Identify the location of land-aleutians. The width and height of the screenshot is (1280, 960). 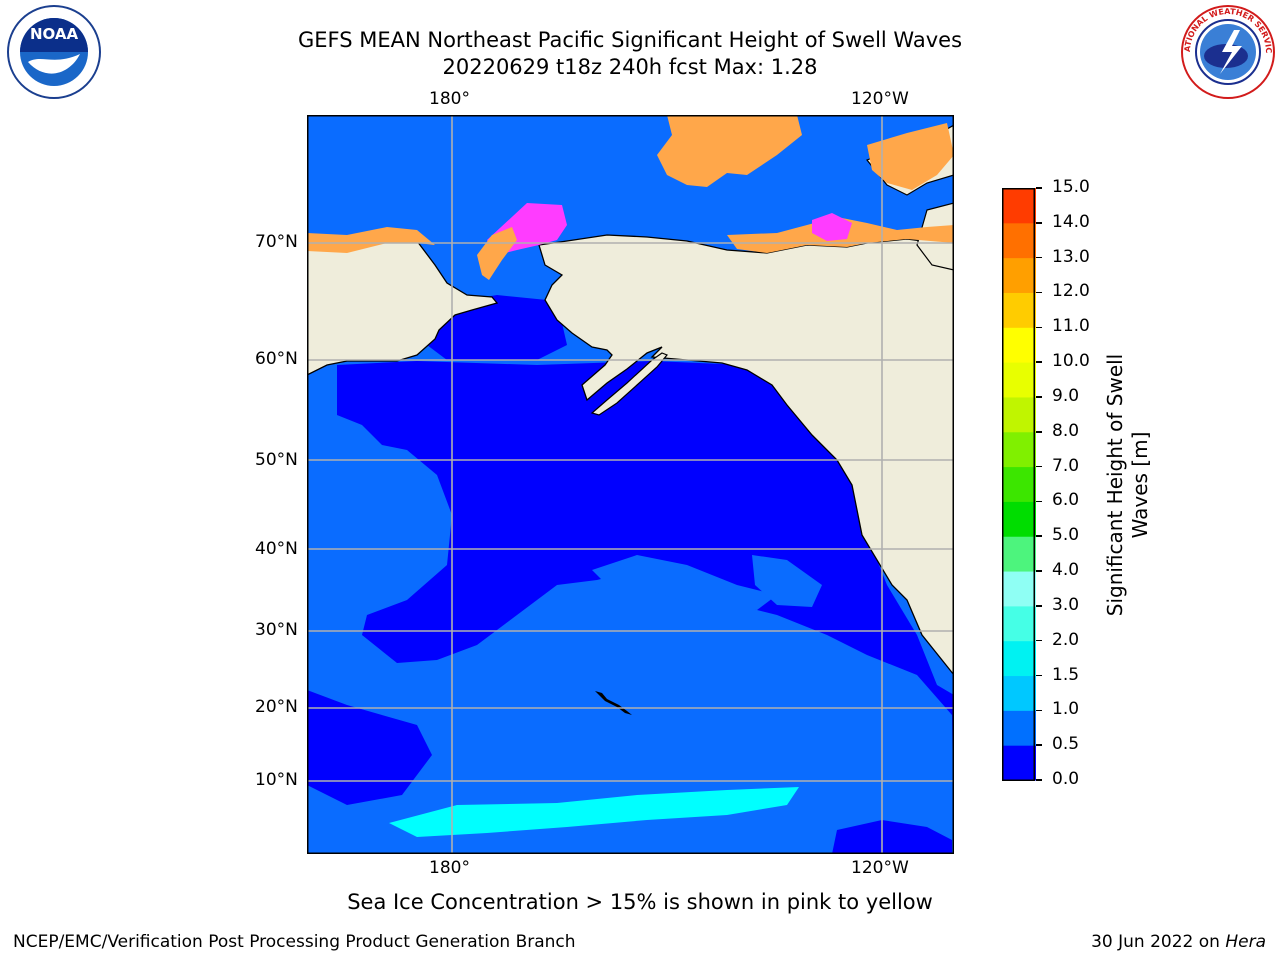
(629, 384).